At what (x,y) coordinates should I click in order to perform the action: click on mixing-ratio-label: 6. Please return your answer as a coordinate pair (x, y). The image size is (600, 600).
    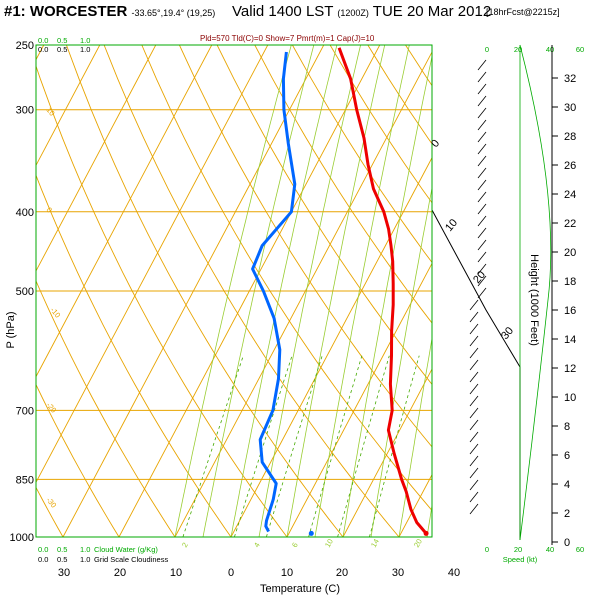
    Looking at the image, I should click on (295, 545).